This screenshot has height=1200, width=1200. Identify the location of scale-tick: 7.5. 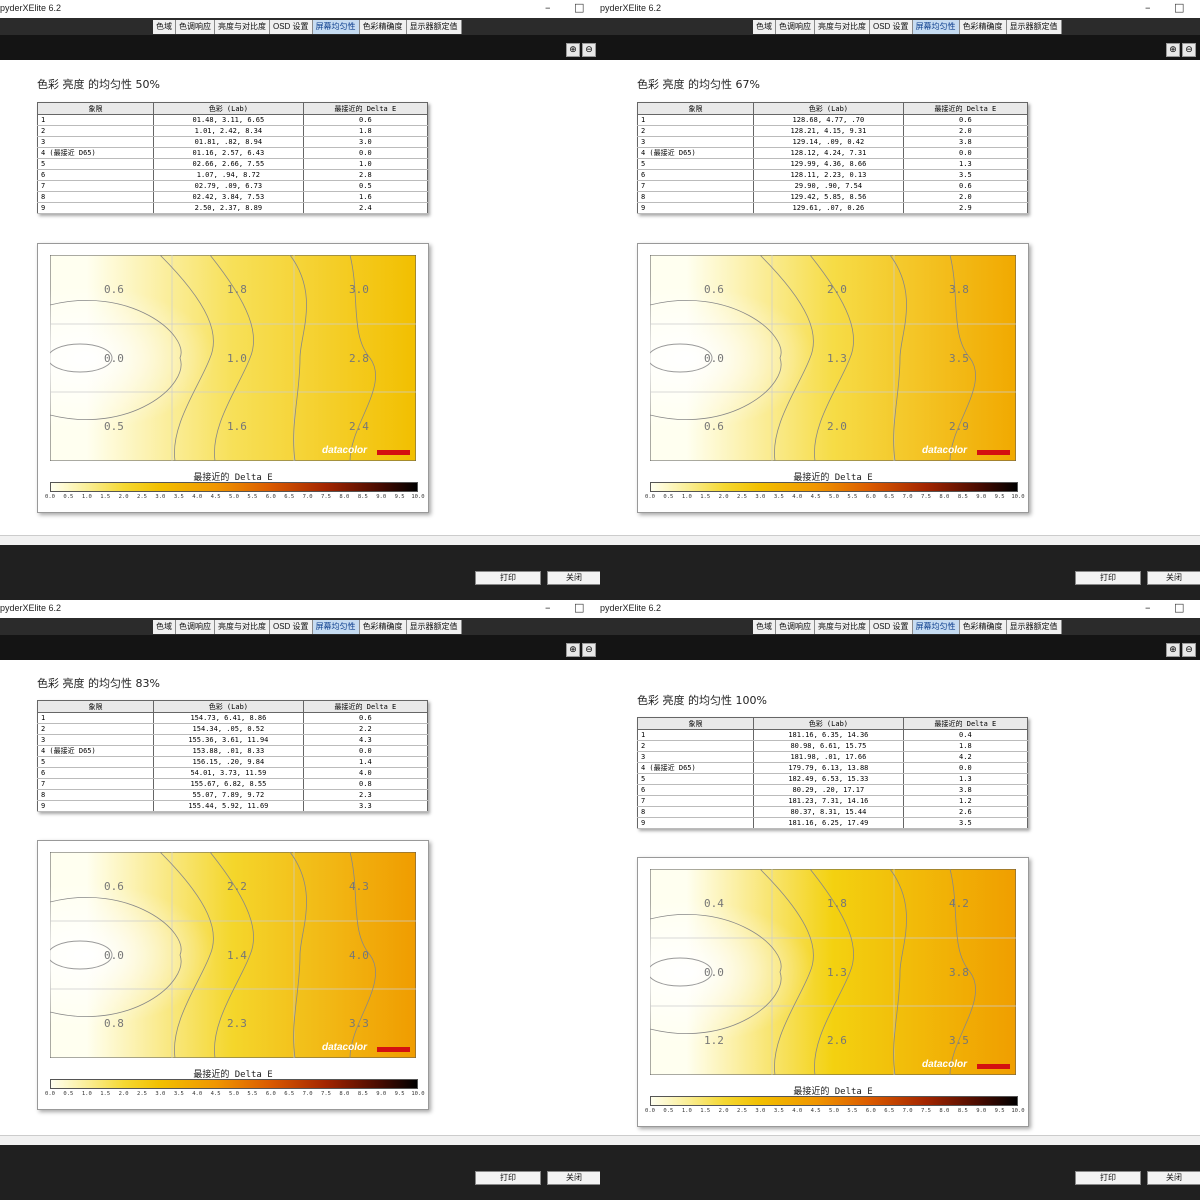
(926, 497).